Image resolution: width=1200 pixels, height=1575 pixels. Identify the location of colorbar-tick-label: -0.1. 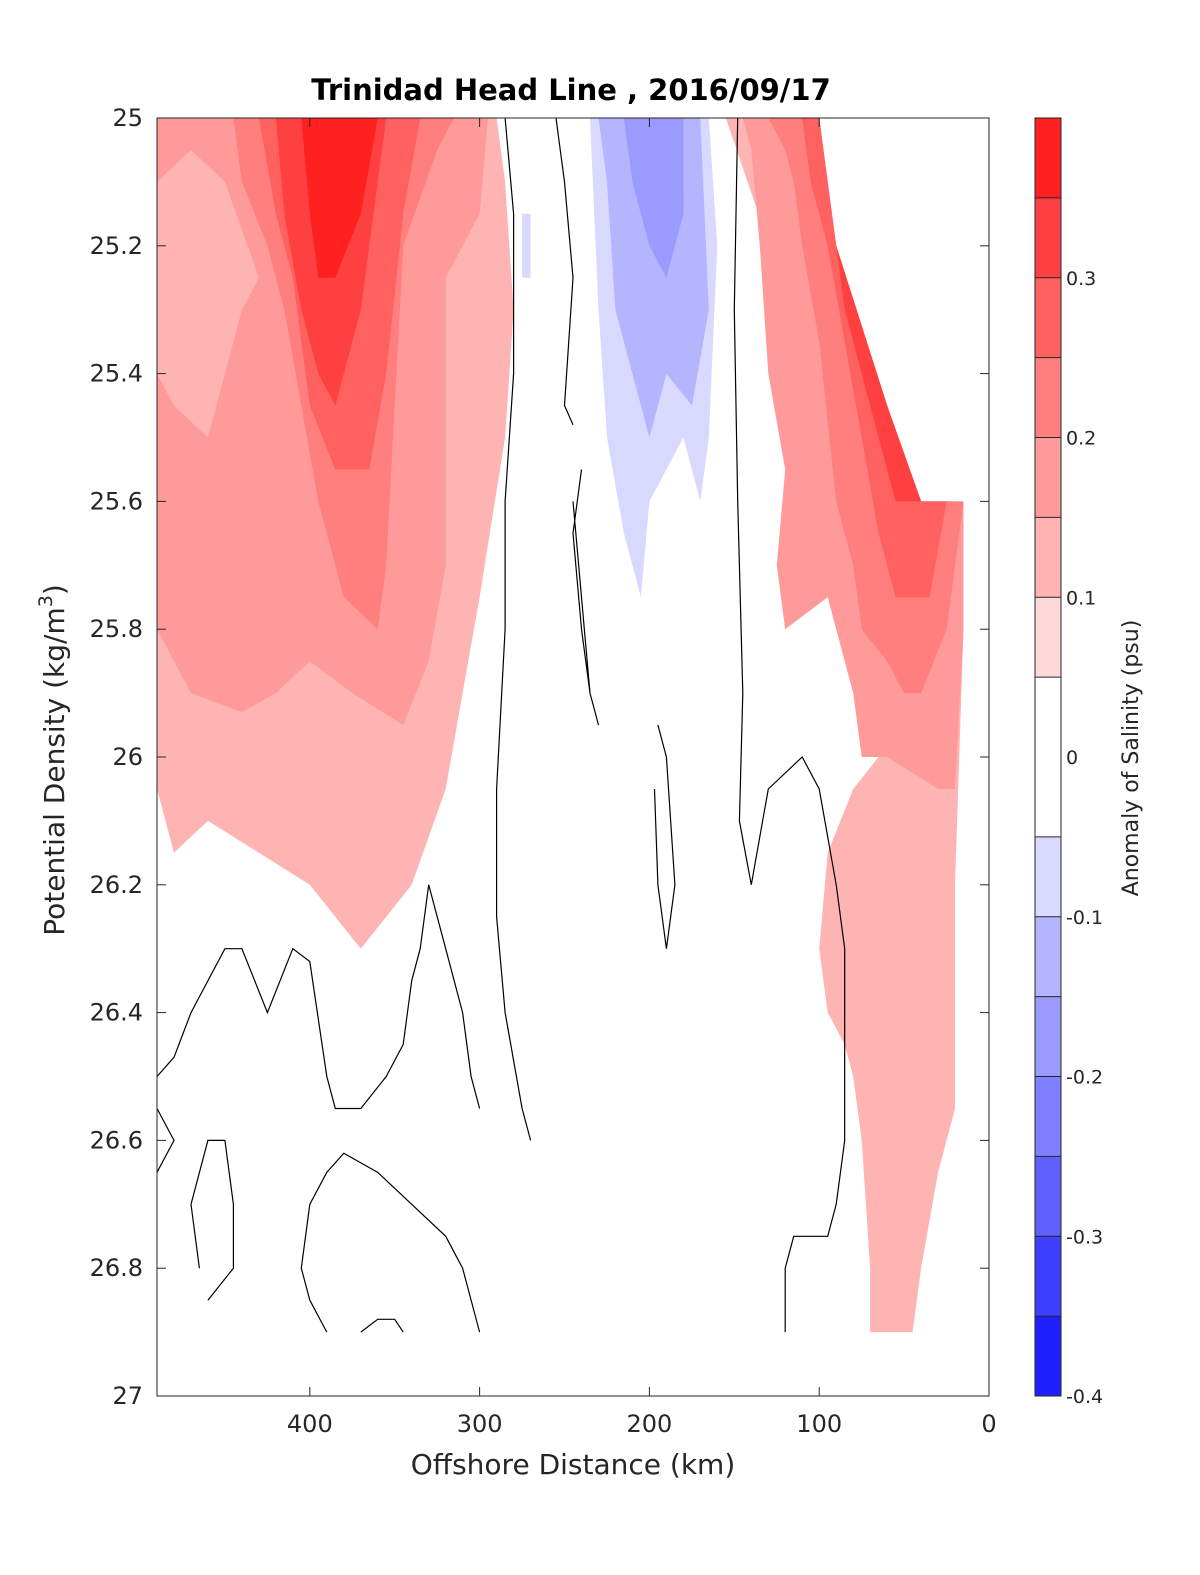
(1084, 918).